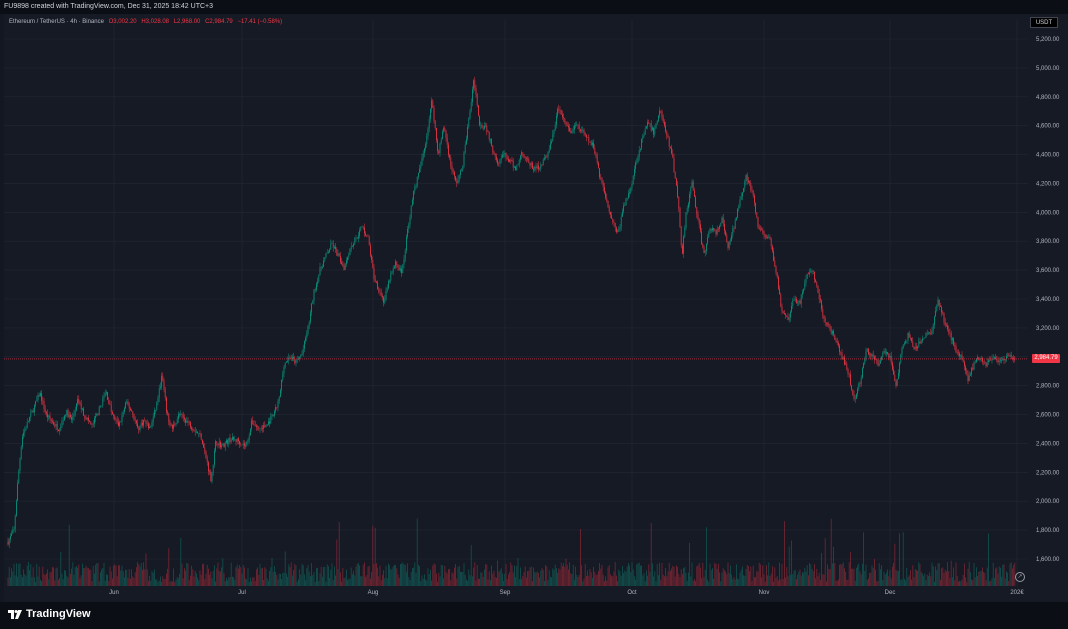 Image resolution: width=1068 pixels, height=629 pixels. I want to click on currency-button: USDT, so click(1044, 22).